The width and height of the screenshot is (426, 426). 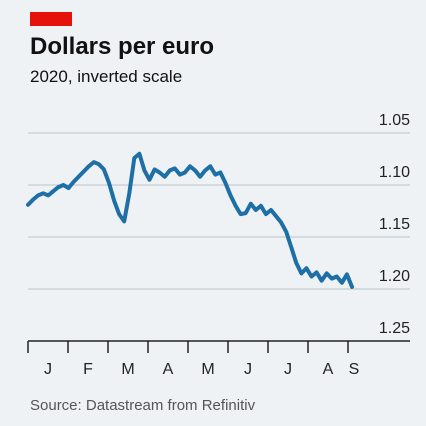 I want to click on source: Source: Datastream from Refinitiv, so click(x=143, y=405).